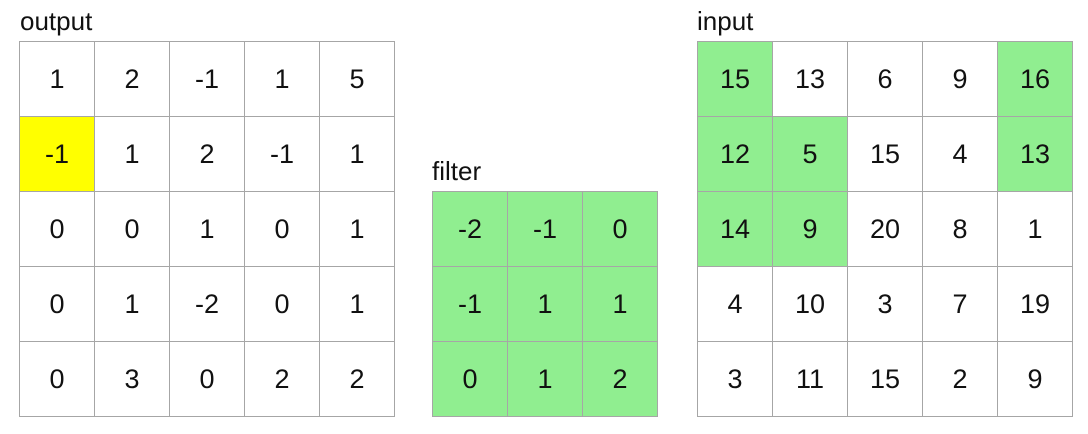 The image size is (1088, 434). What do you see at coordinates (132, 379) in the screenshot?
I see `output-cell: 3` at bounding box center [132, 379].